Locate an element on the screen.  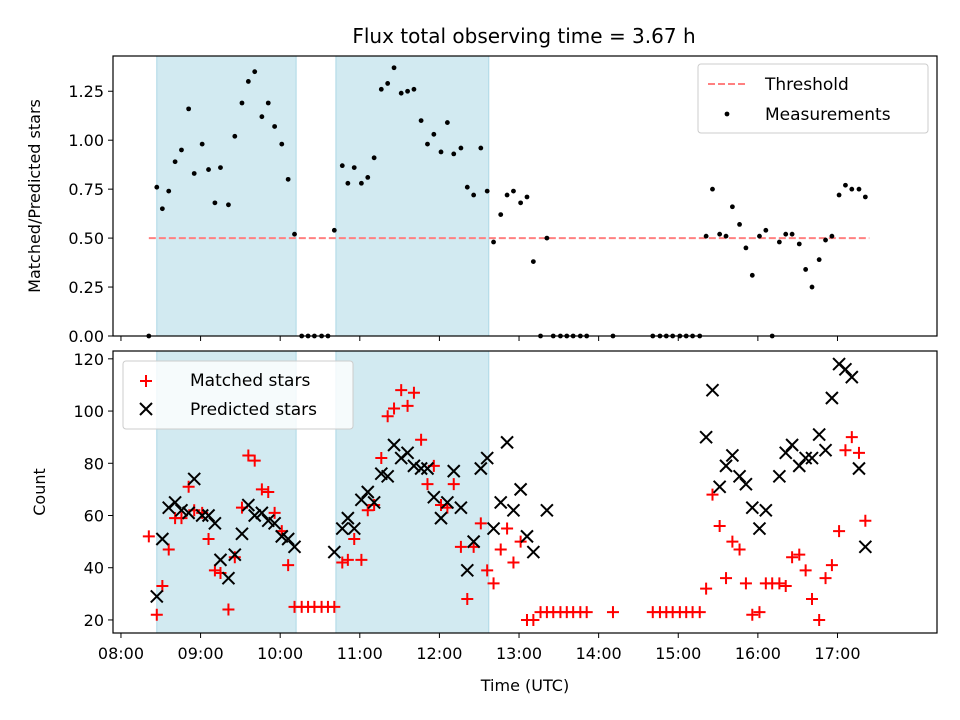
x-tick-label: 12:00 is located at coordinates (439, 653).